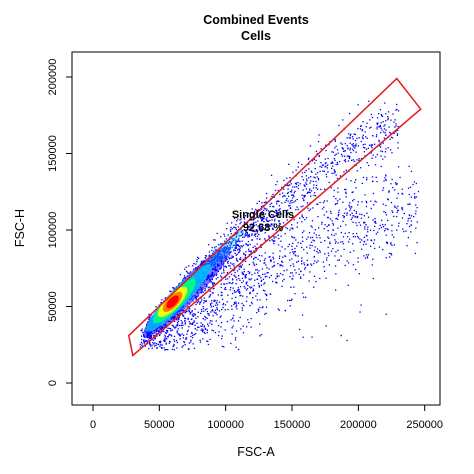 The width and height of the screenshot is (474, 474). What do you see at coordinates (53, 153) in the screenshot?
I see `y-tick-label: 150000` at bounding box center [53, 153].